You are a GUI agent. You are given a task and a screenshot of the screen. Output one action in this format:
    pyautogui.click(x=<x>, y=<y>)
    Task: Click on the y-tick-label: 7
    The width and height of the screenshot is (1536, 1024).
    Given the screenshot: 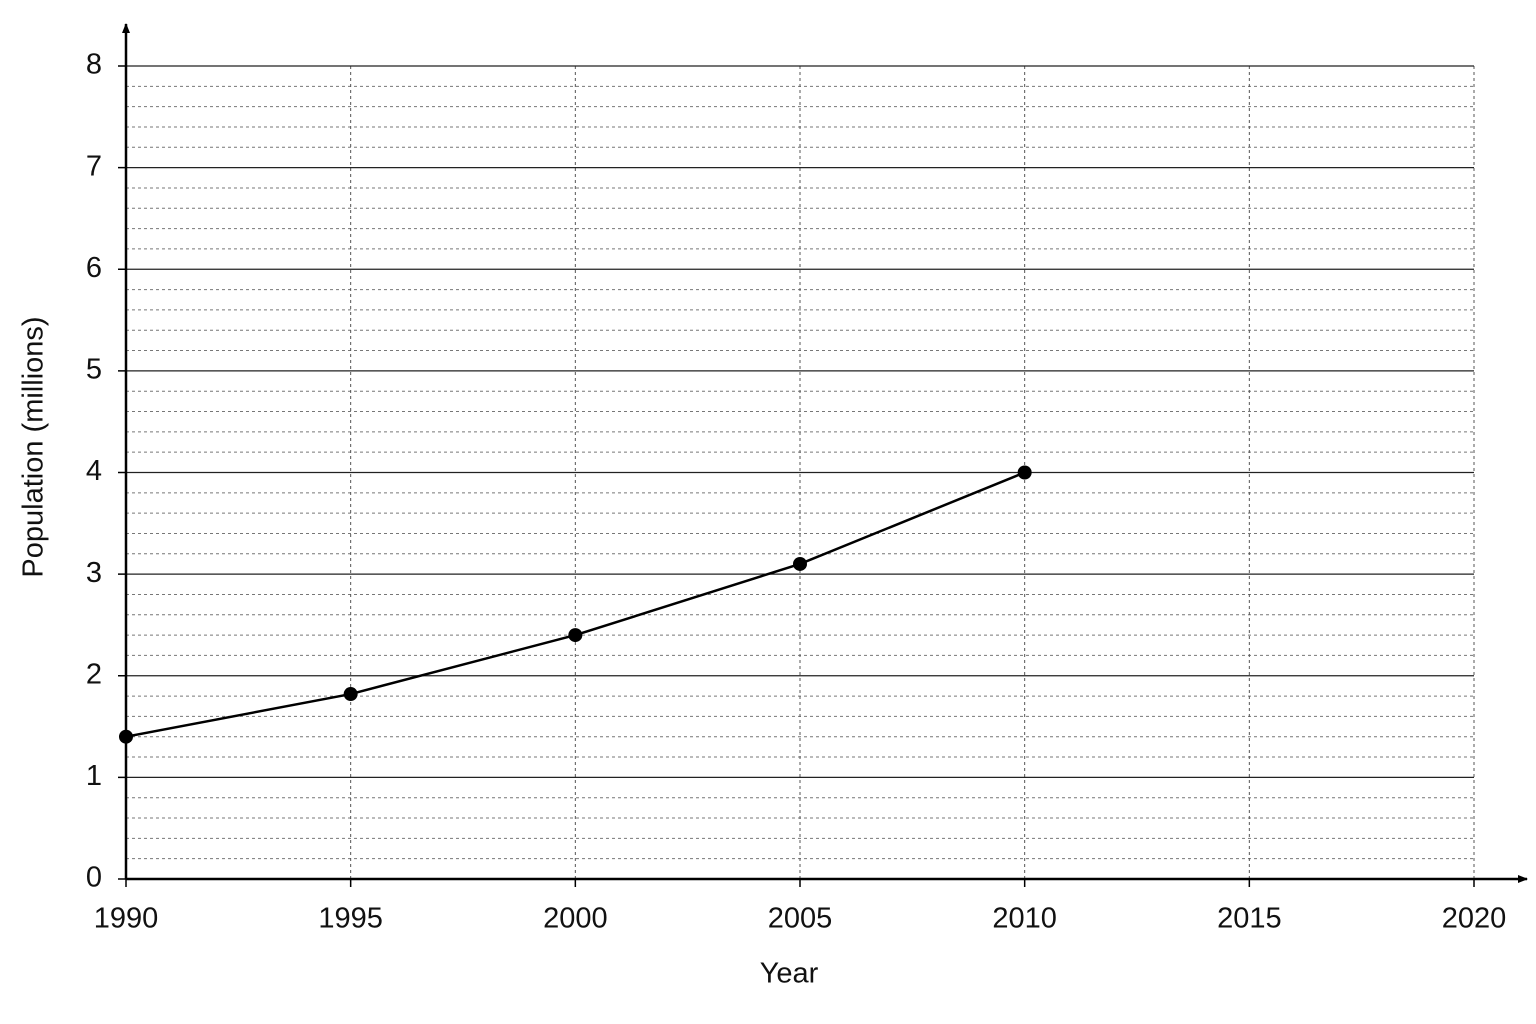 What is the action you would take?
    pyautogui.click(x=94, y=166)
    